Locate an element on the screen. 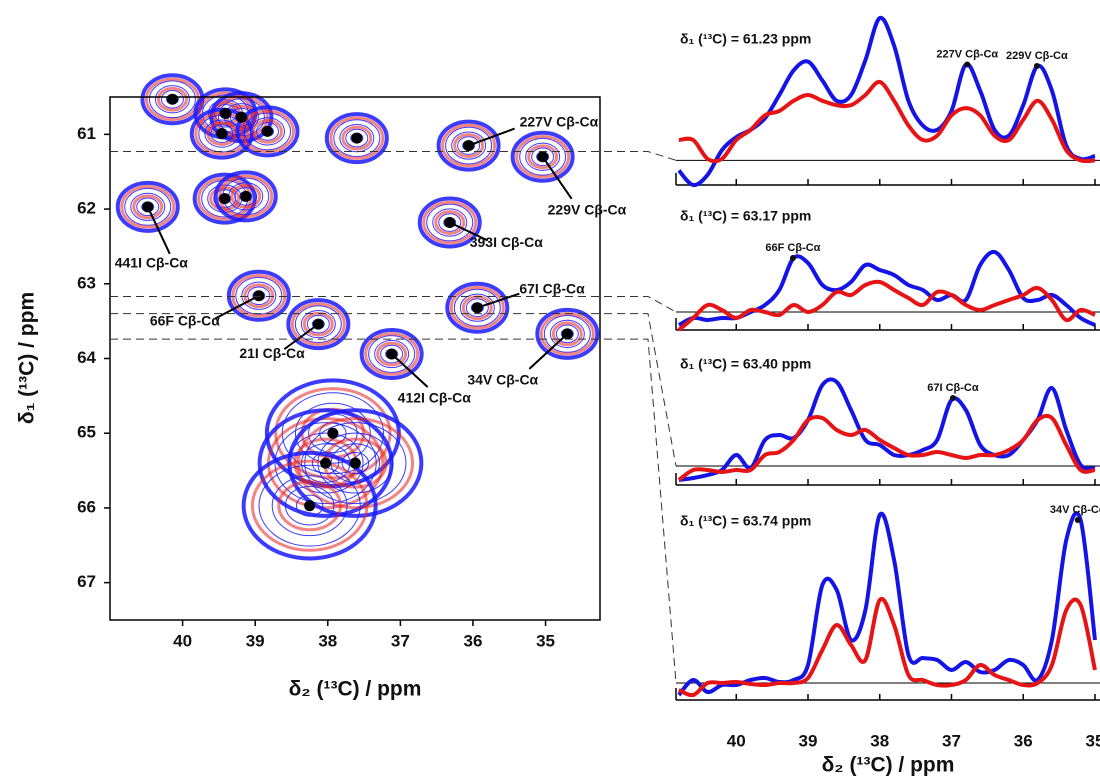 The image size is (1100, 780). peak-label: 21I Cβ-Cα is located at coordinates (272, 353).